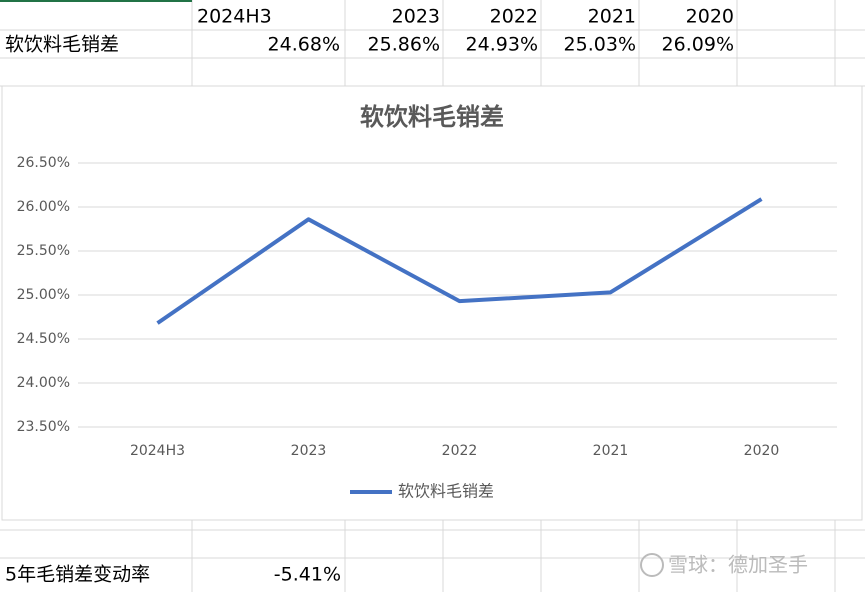  Describe the element at coordinates (43, 207) in the screenshot. I see `y-tick-label: 26.00%` at that location.